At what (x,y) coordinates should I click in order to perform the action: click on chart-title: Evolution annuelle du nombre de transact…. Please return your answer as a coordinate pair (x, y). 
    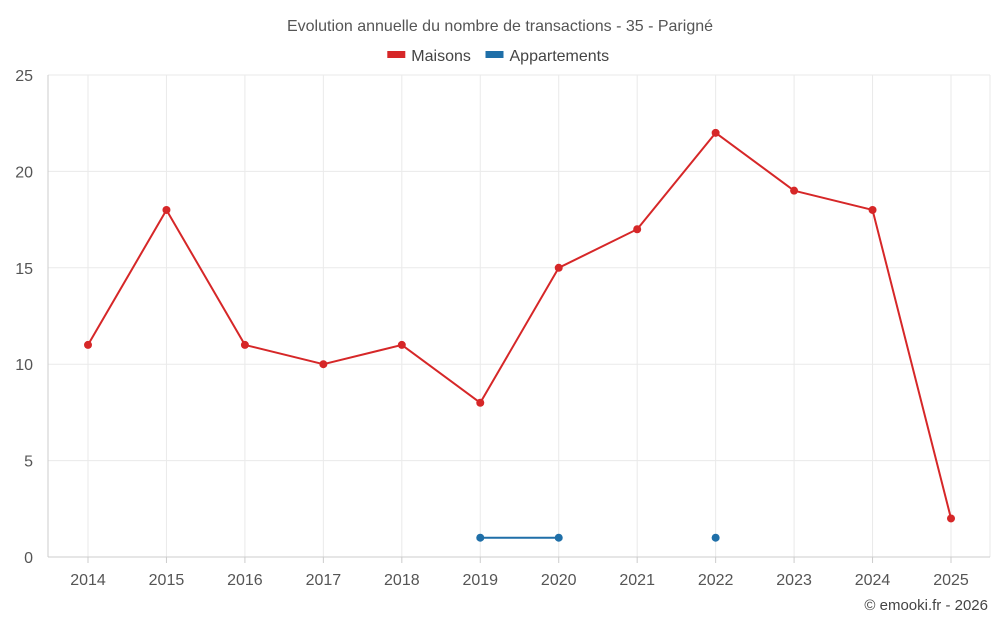
    Looking at the image, I should click on (500, 26).